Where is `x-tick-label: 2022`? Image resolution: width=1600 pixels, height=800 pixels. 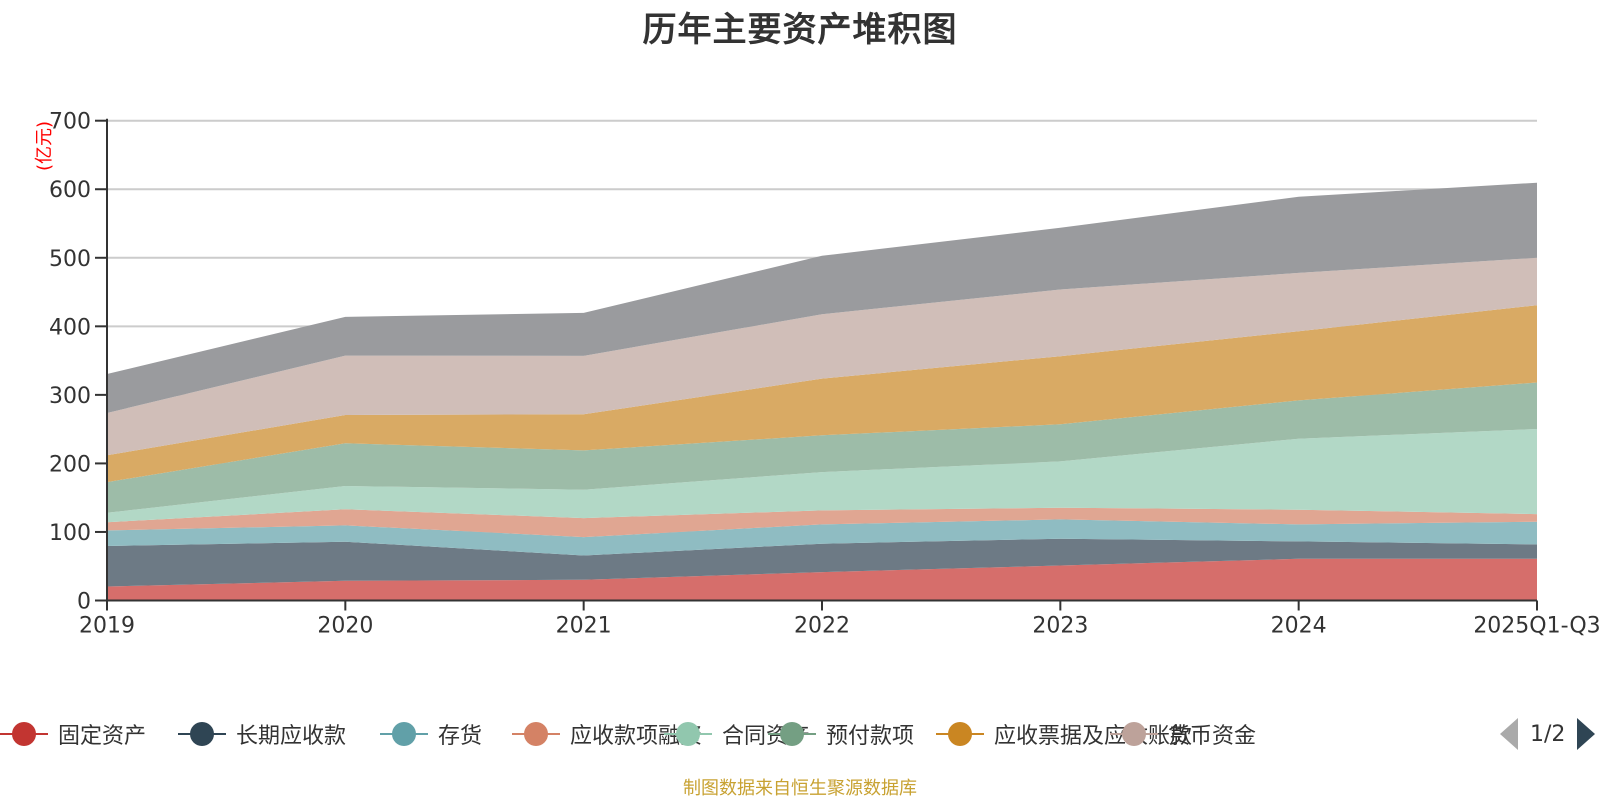 x-tick-label: 2022 is located at coordinates (822, 626).